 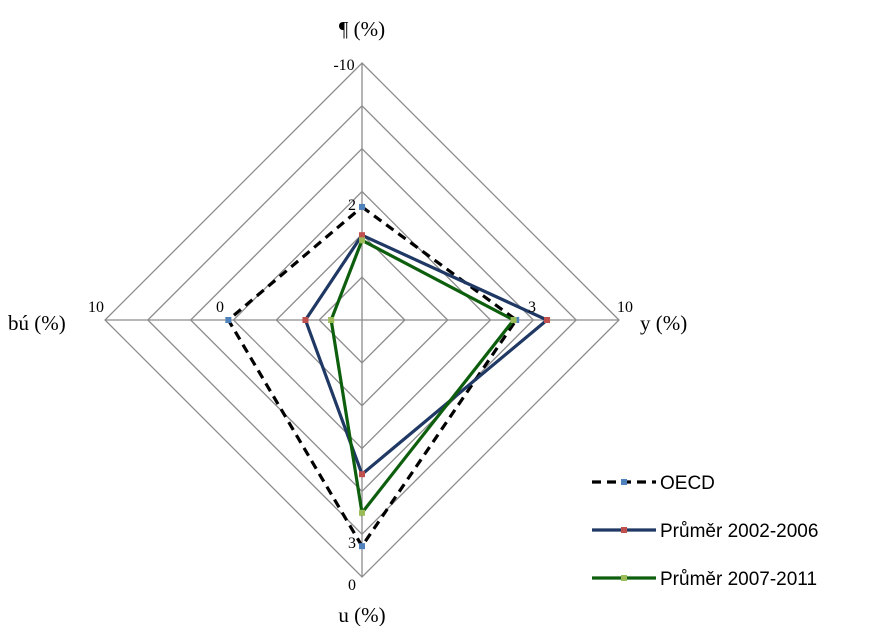 I want to click on tick-top-outer: -10, so click(x=343, y=65).